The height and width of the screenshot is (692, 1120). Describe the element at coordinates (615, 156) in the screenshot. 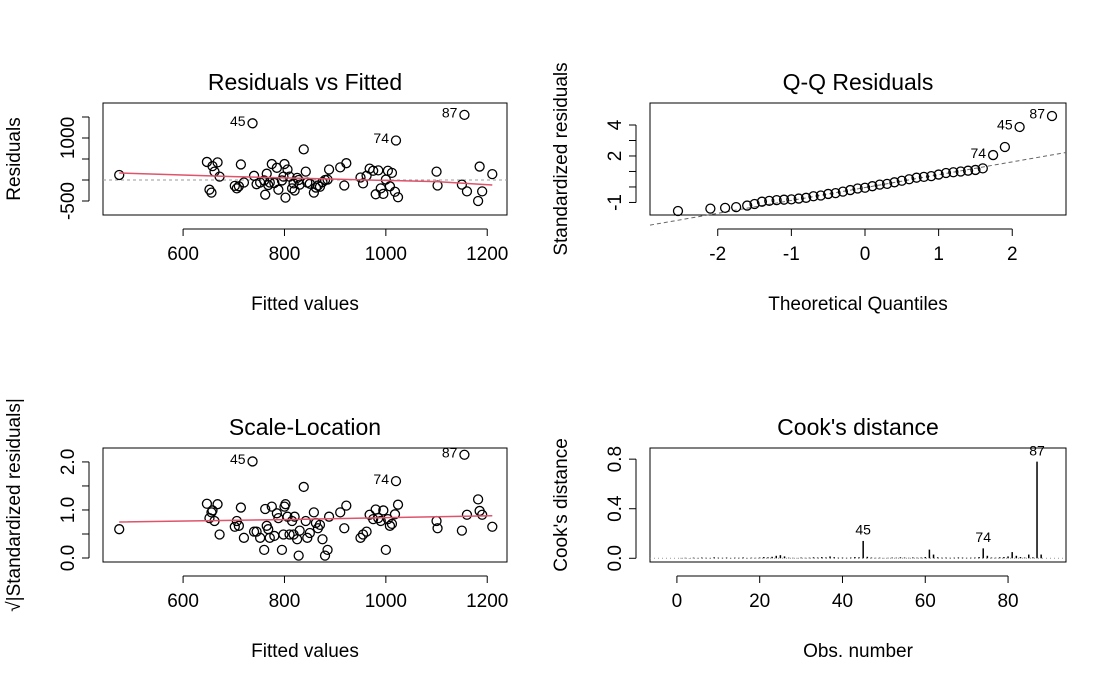

I see `y-tick-label: 2` at that location.